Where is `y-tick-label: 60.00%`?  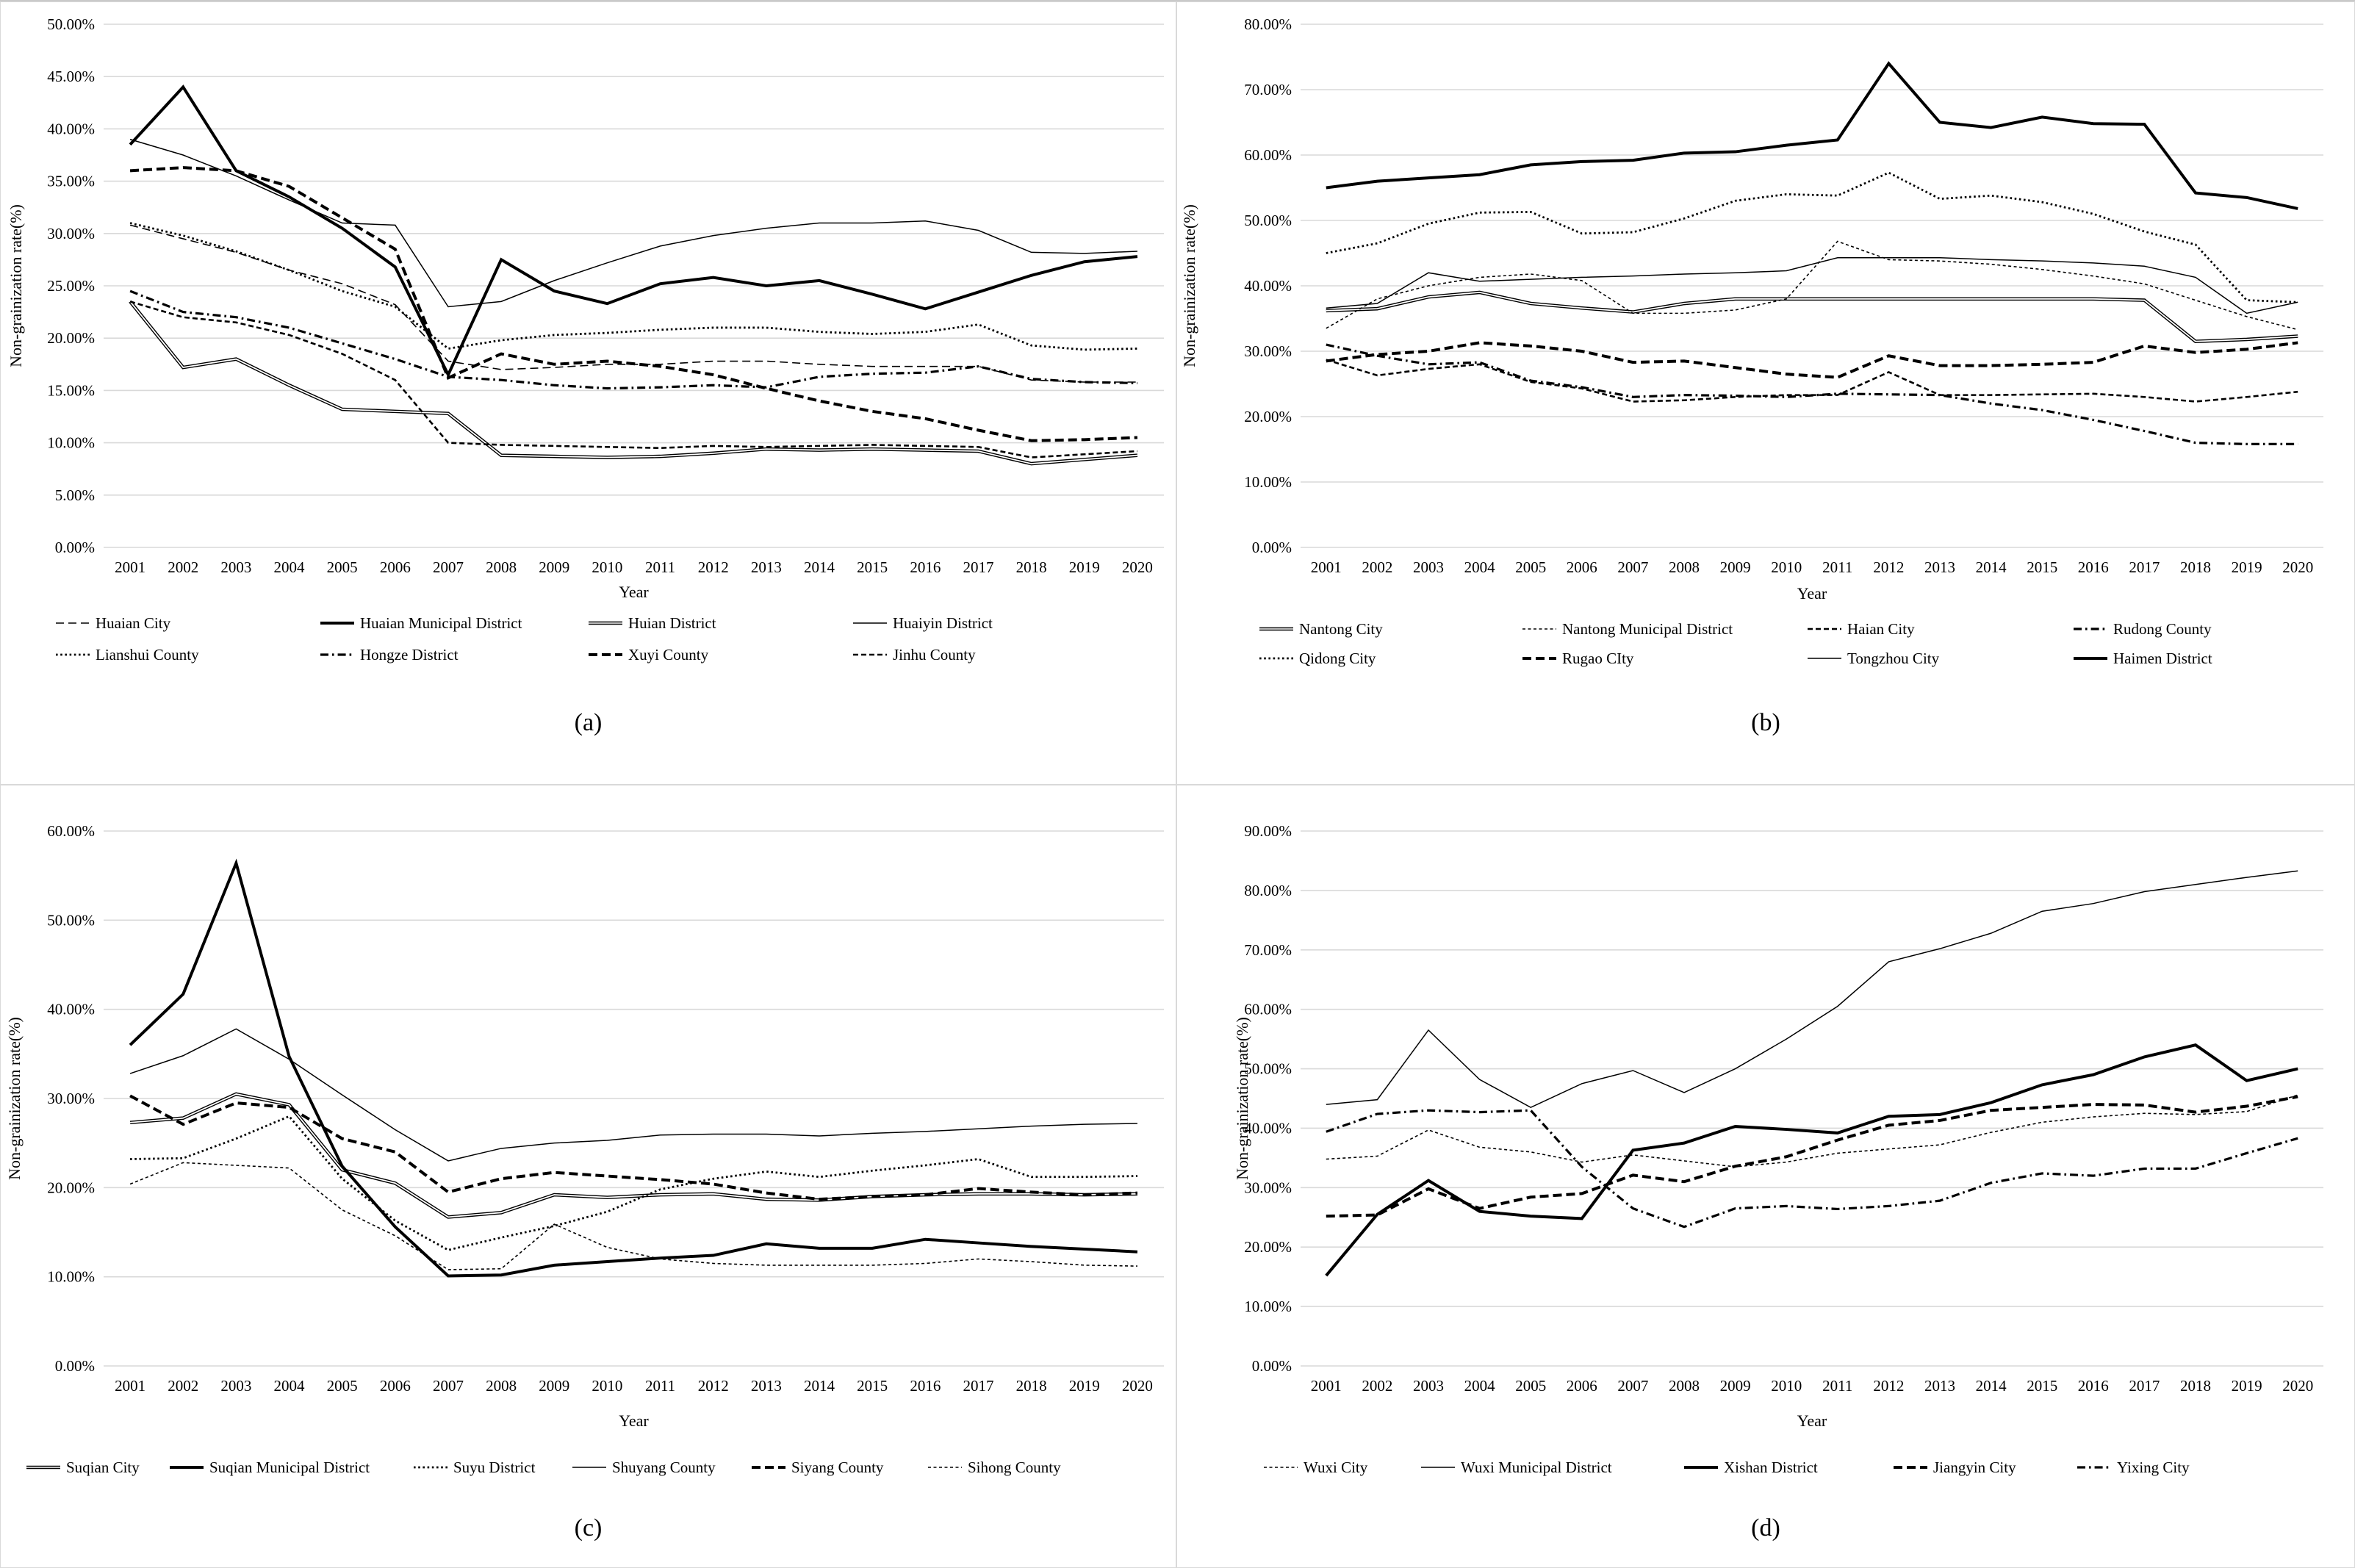 y-tick-label: 60.00% is located at coordinates (1268, 1010).